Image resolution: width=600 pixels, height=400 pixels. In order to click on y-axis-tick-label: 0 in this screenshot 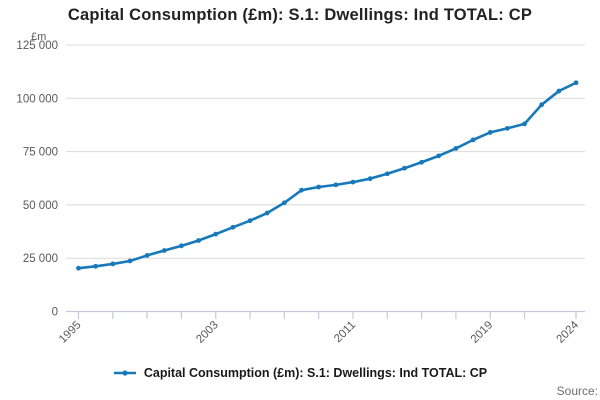, I will do `click(55, 313)`.